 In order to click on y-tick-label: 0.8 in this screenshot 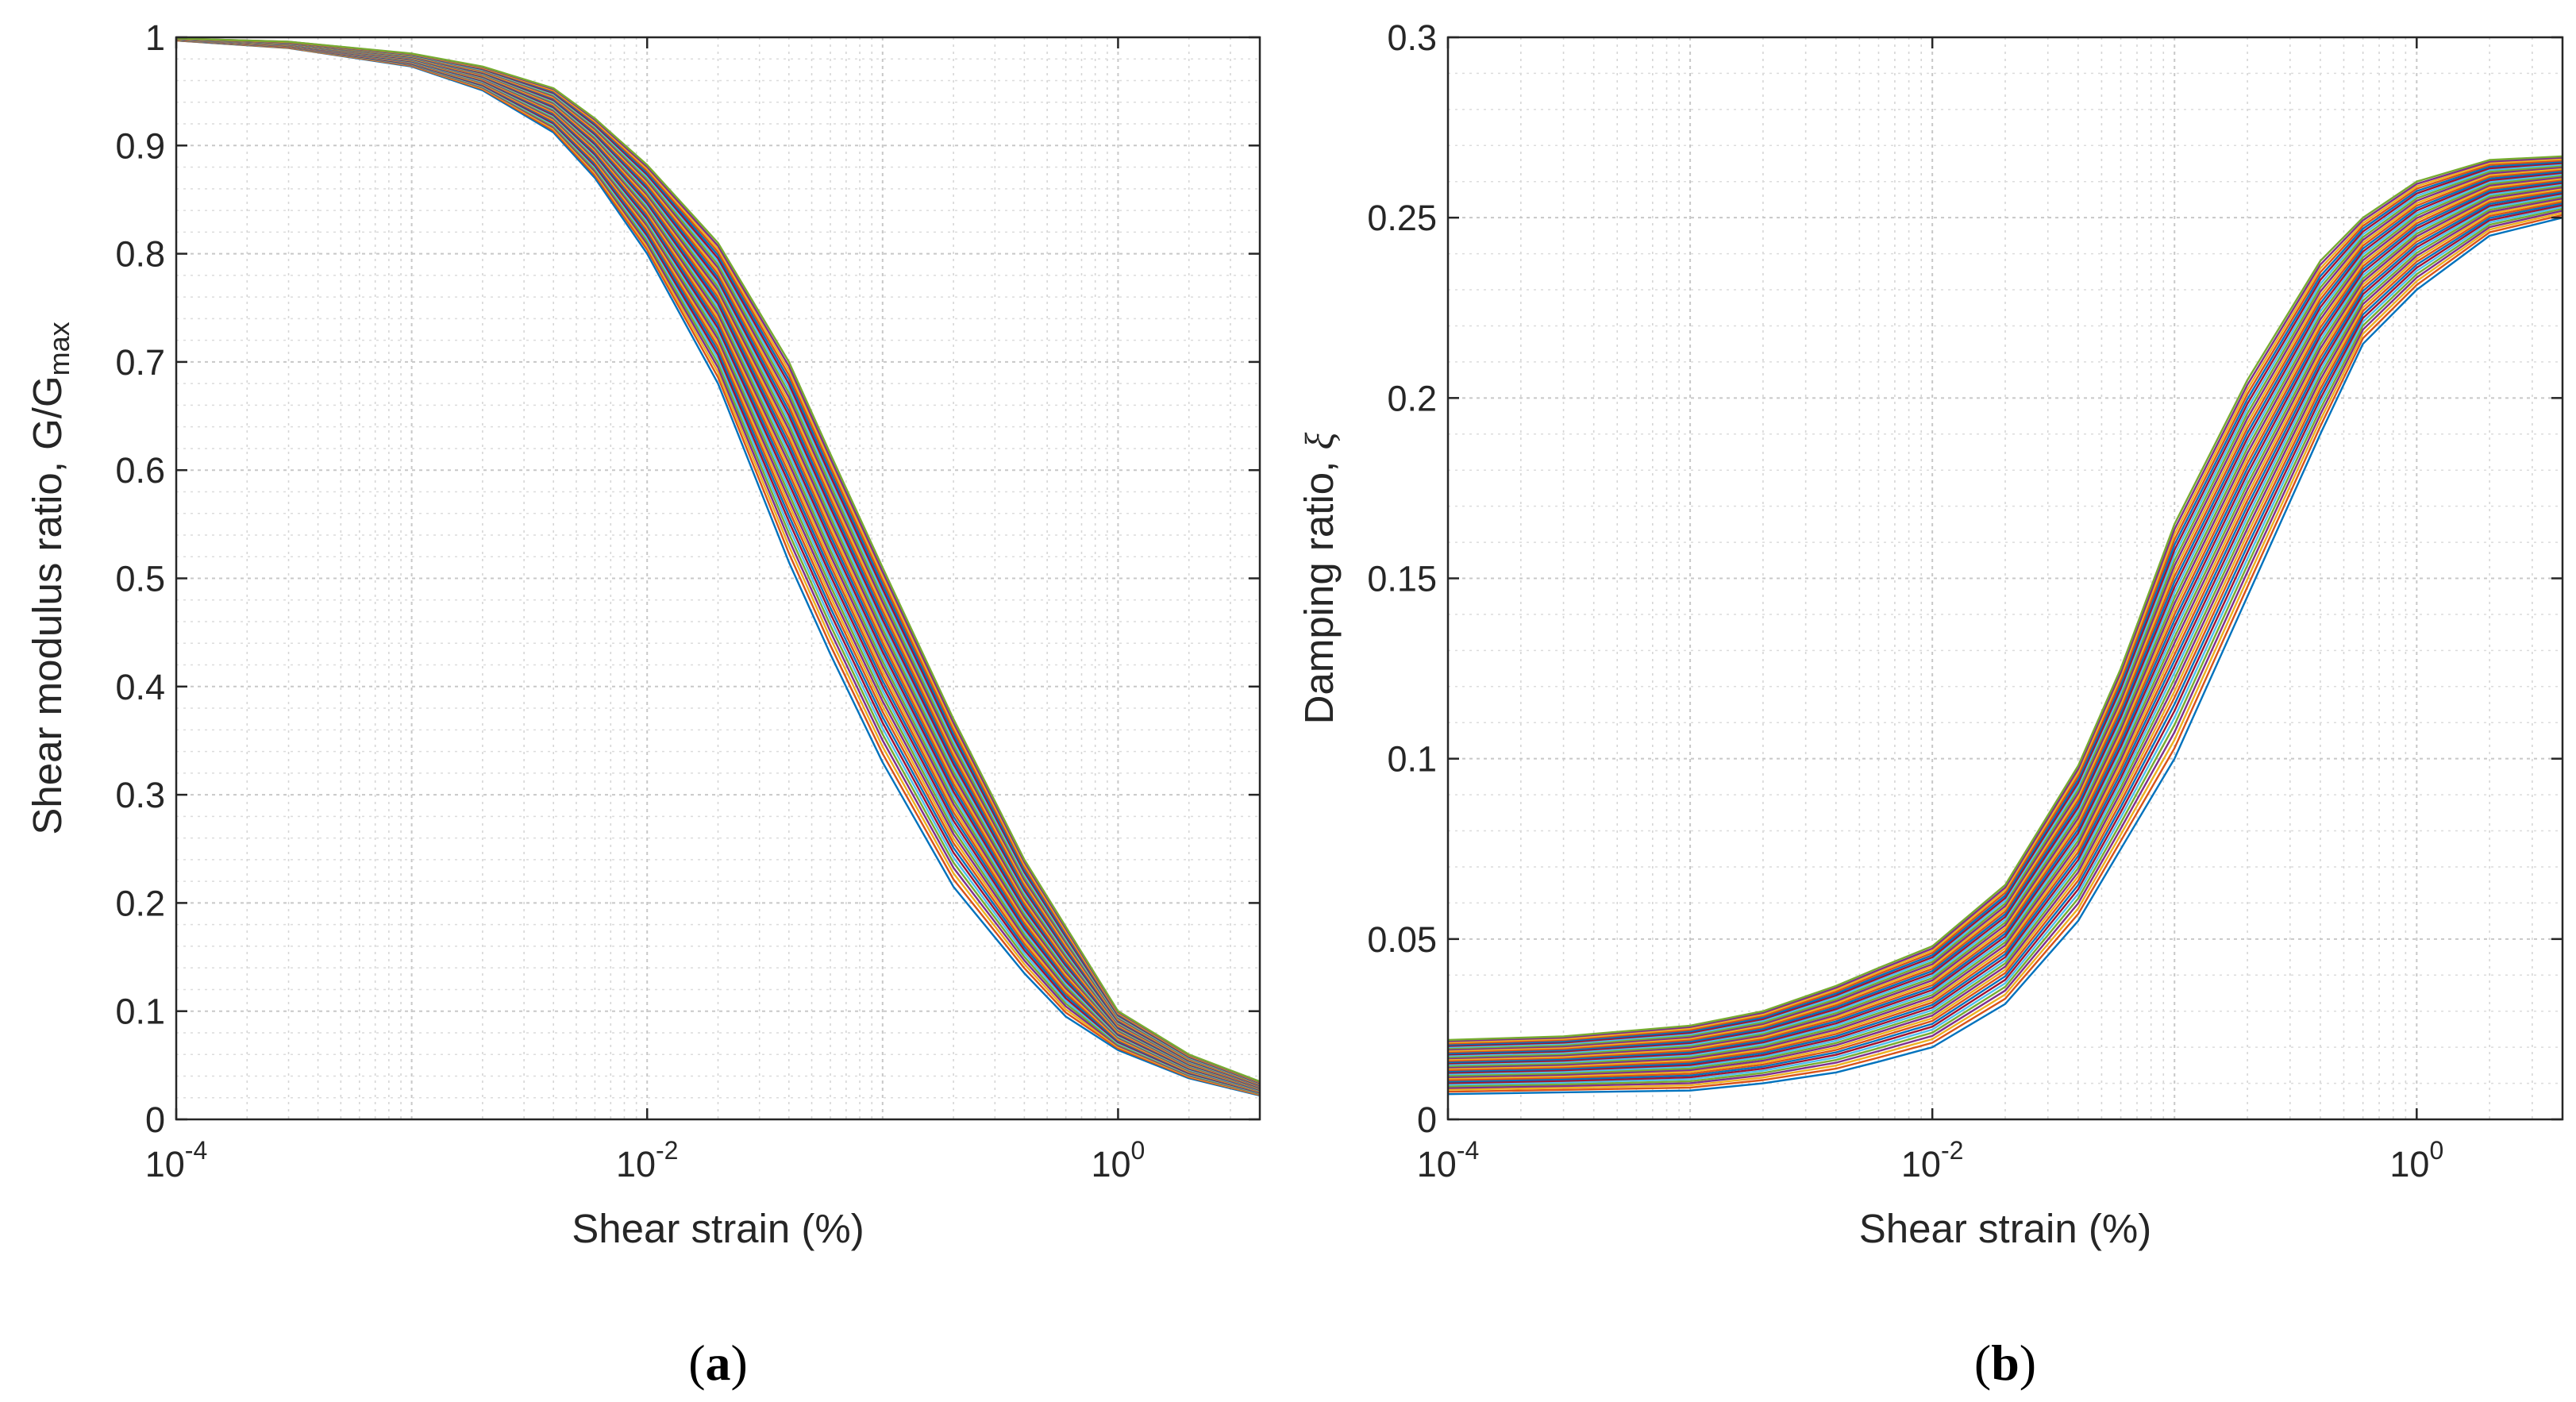, I will do `click(140, 254)`.